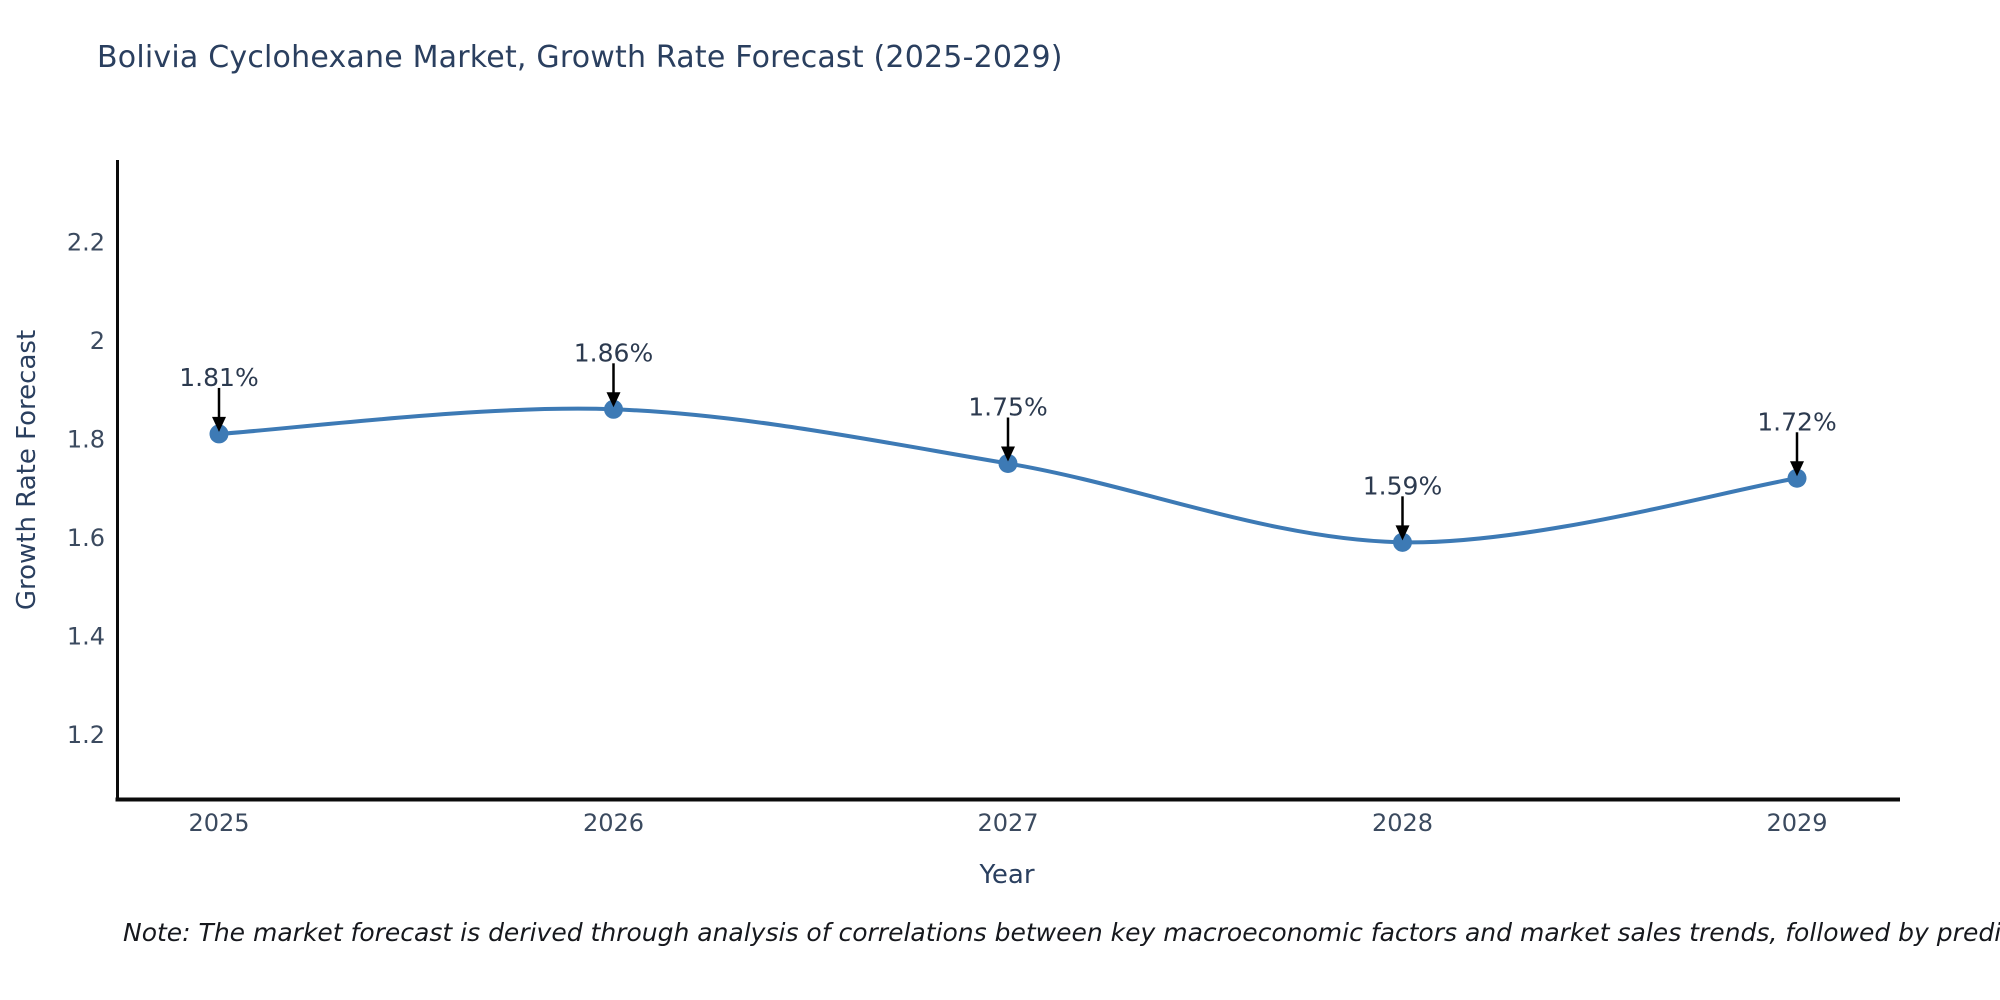  I want to click on annotation-value-label: 1.59%, so click(1402, 485).